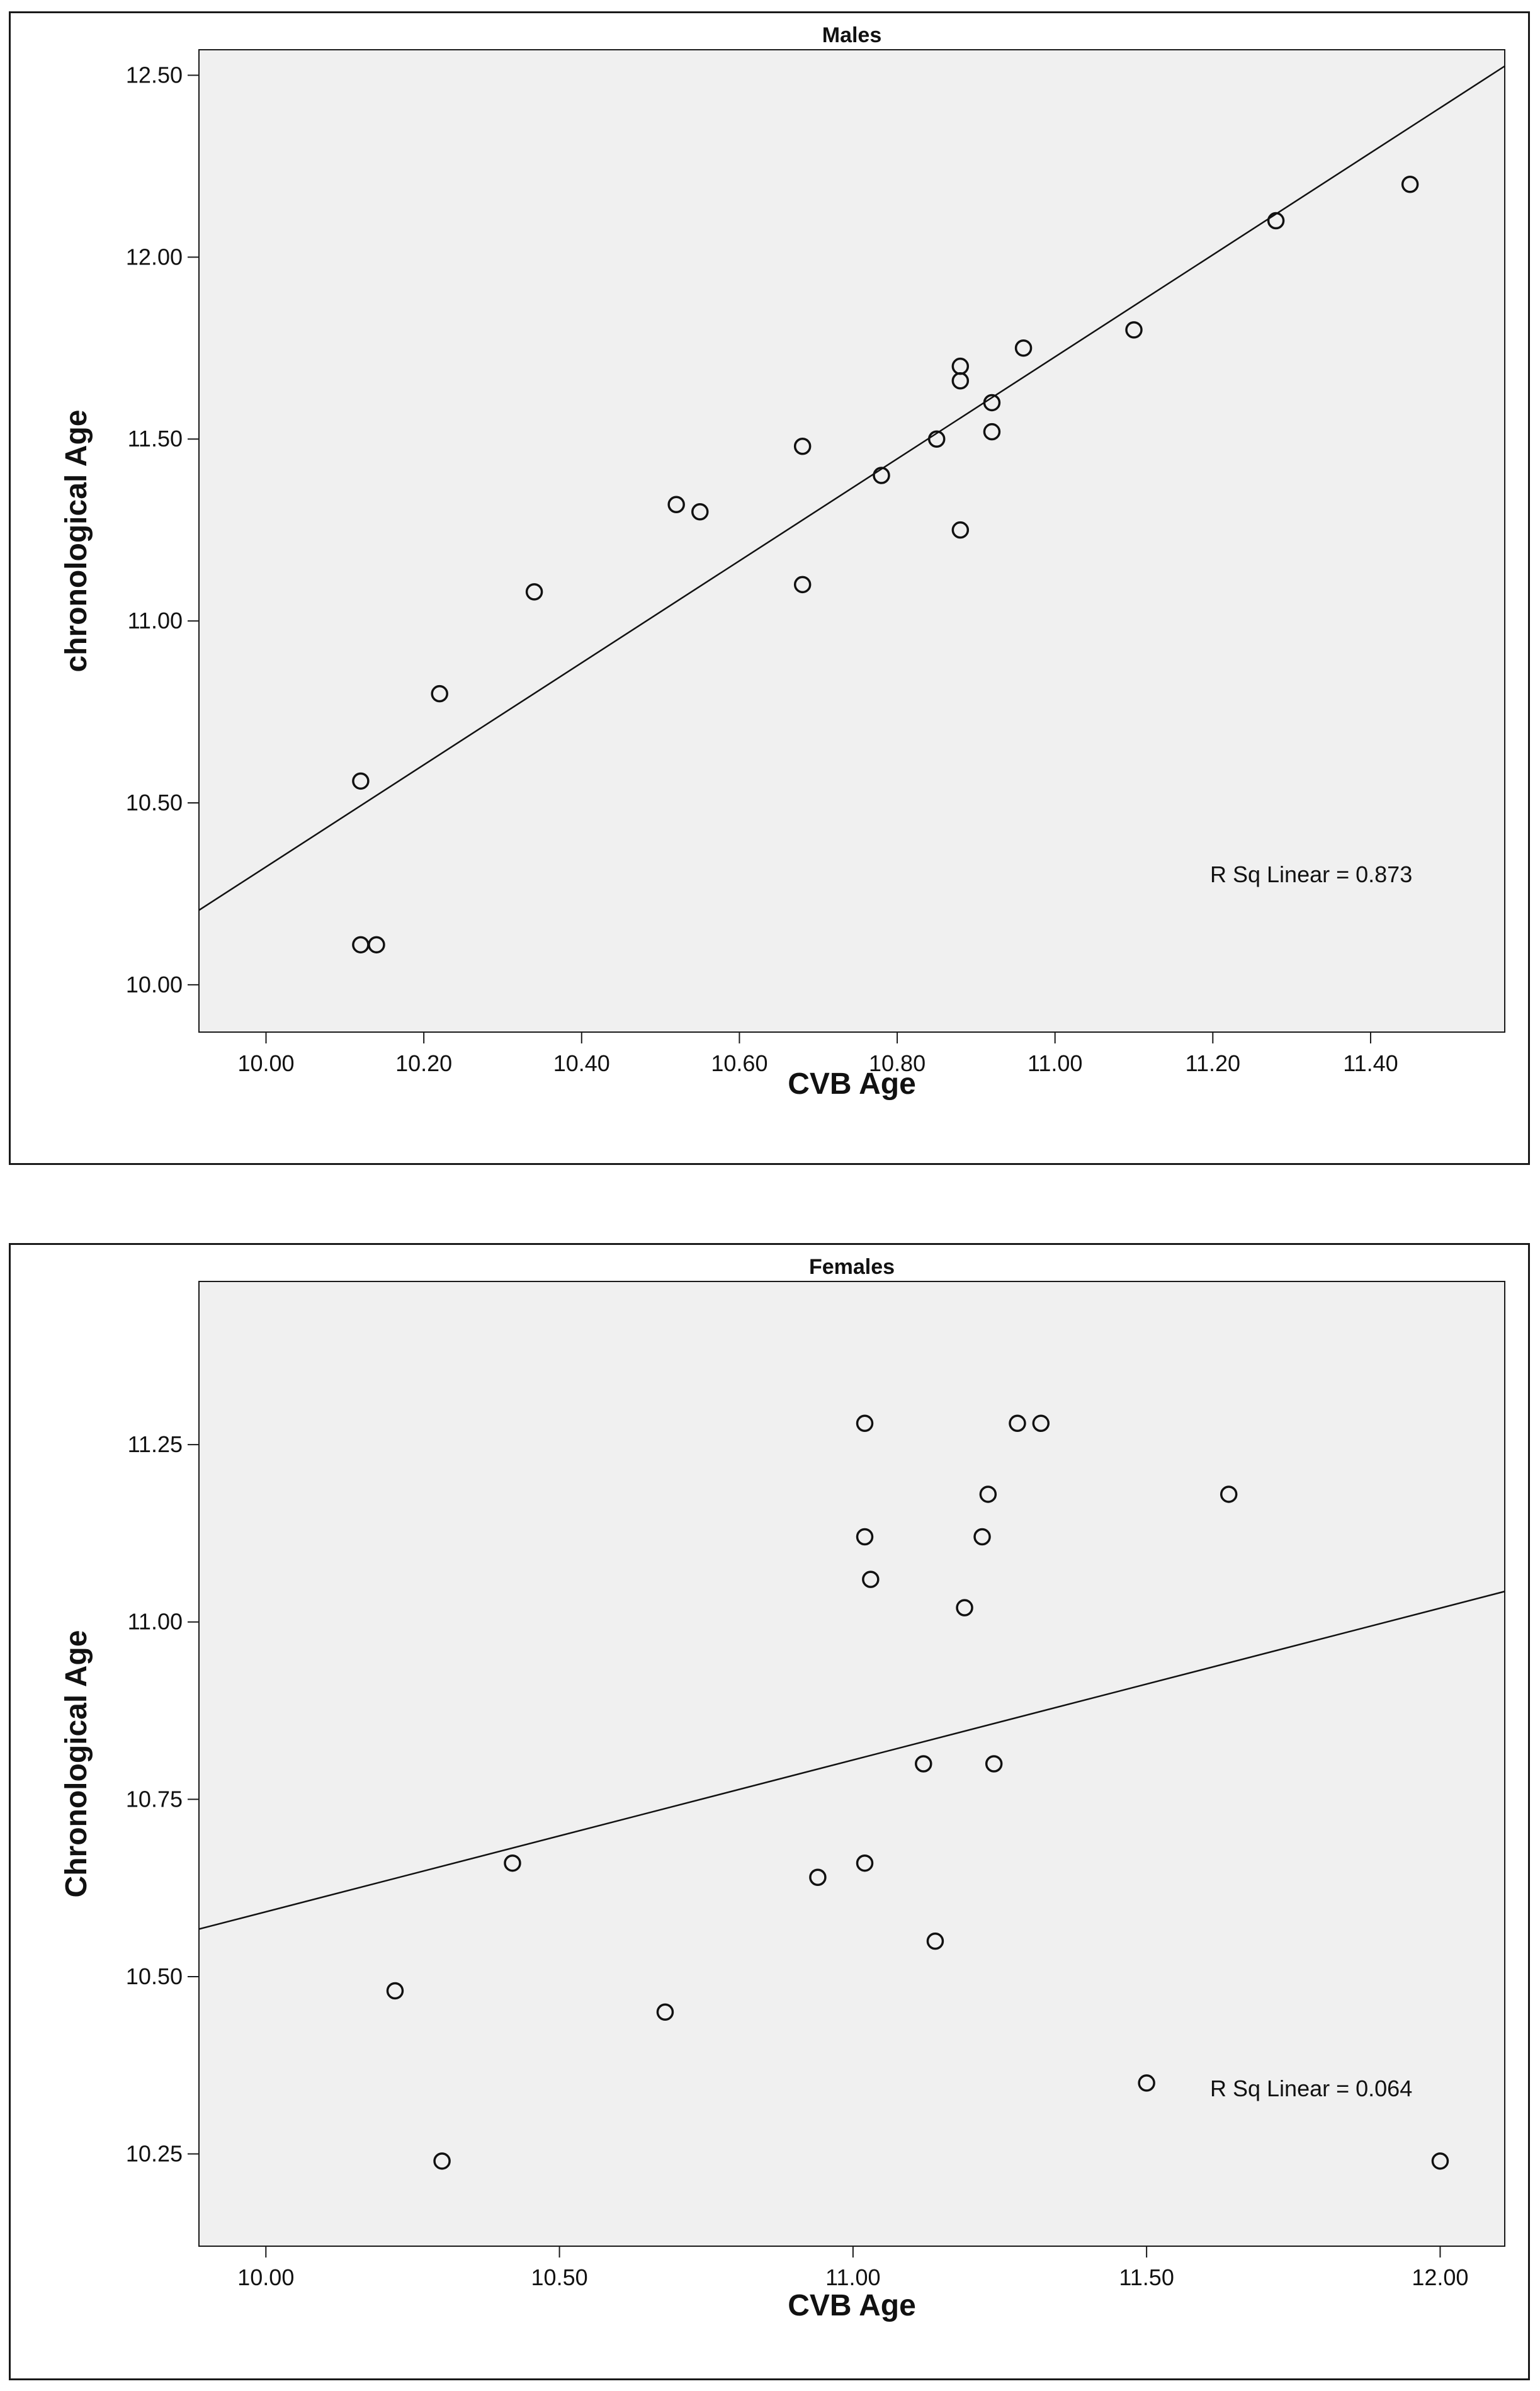  Describe the element at coordinates (154, 1799) in the screenshot. I see `y-tick-label: 10.75` at that location.